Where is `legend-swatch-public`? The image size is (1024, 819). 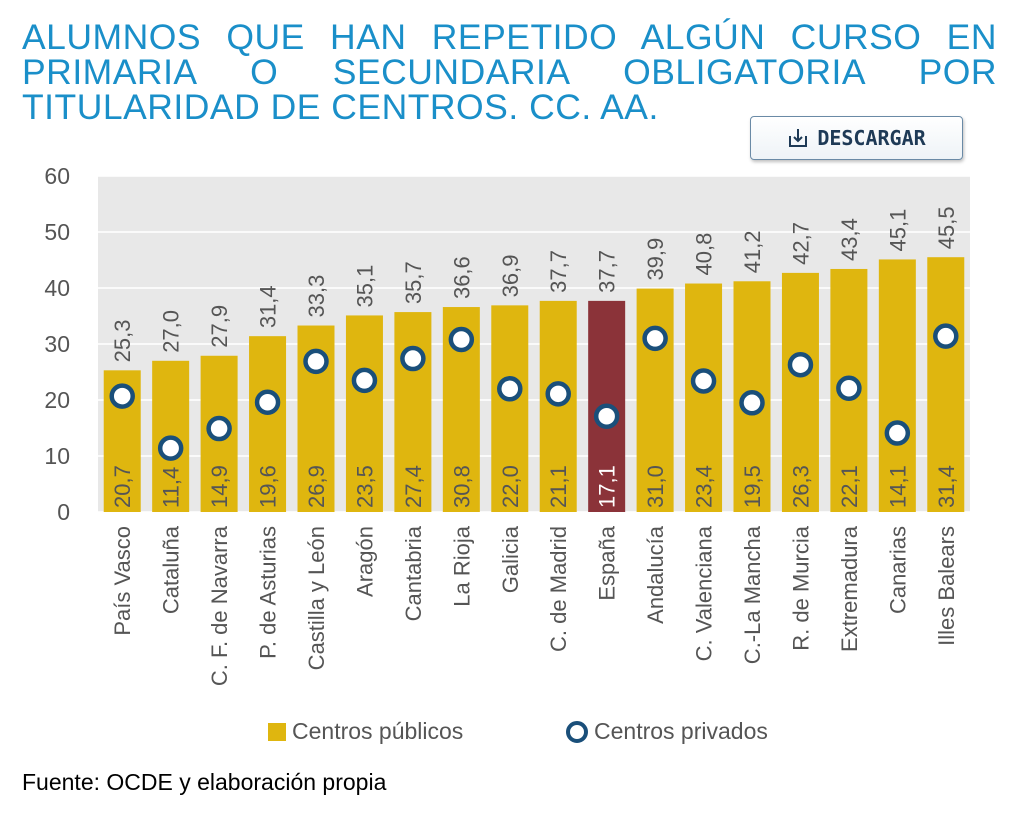 legend-swatch-public is located at coordinates (277, 731).